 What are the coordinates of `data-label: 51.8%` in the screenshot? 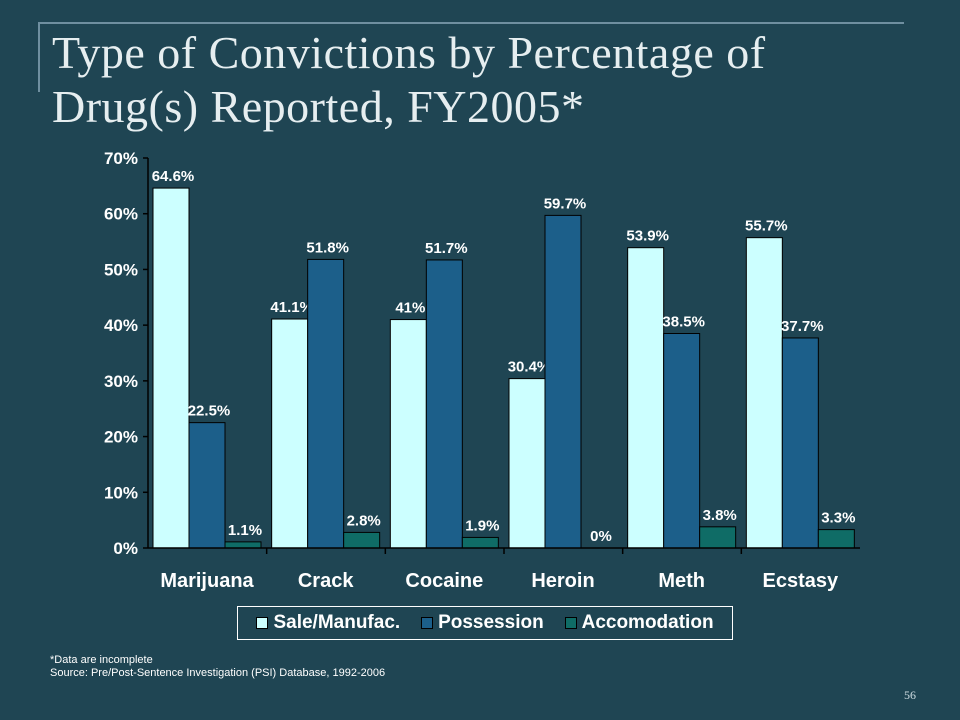 It's located at (327, 247).